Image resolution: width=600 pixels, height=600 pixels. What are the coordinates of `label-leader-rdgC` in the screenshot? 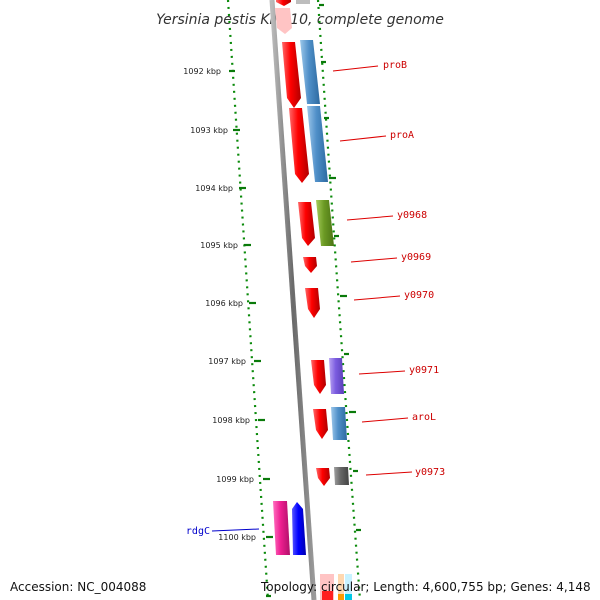 It's located at (235, 530).